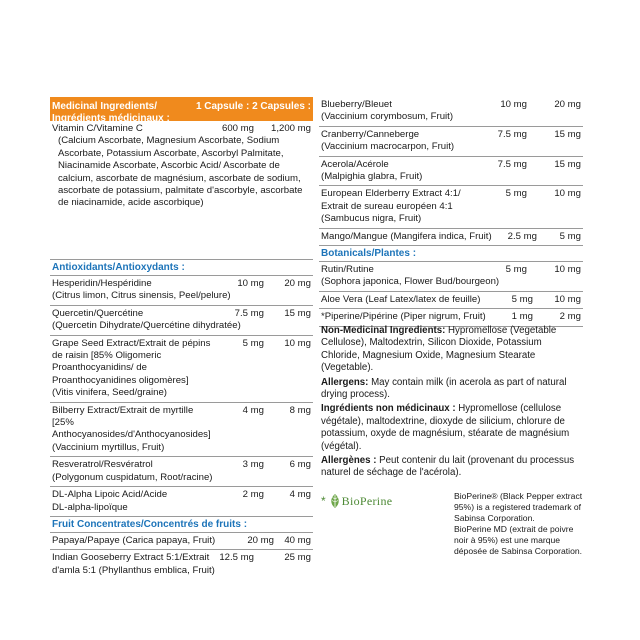 This screenshot has height=640, width=640. I want to click on dose-1-capsule: 2 mg, so click(253, 495).